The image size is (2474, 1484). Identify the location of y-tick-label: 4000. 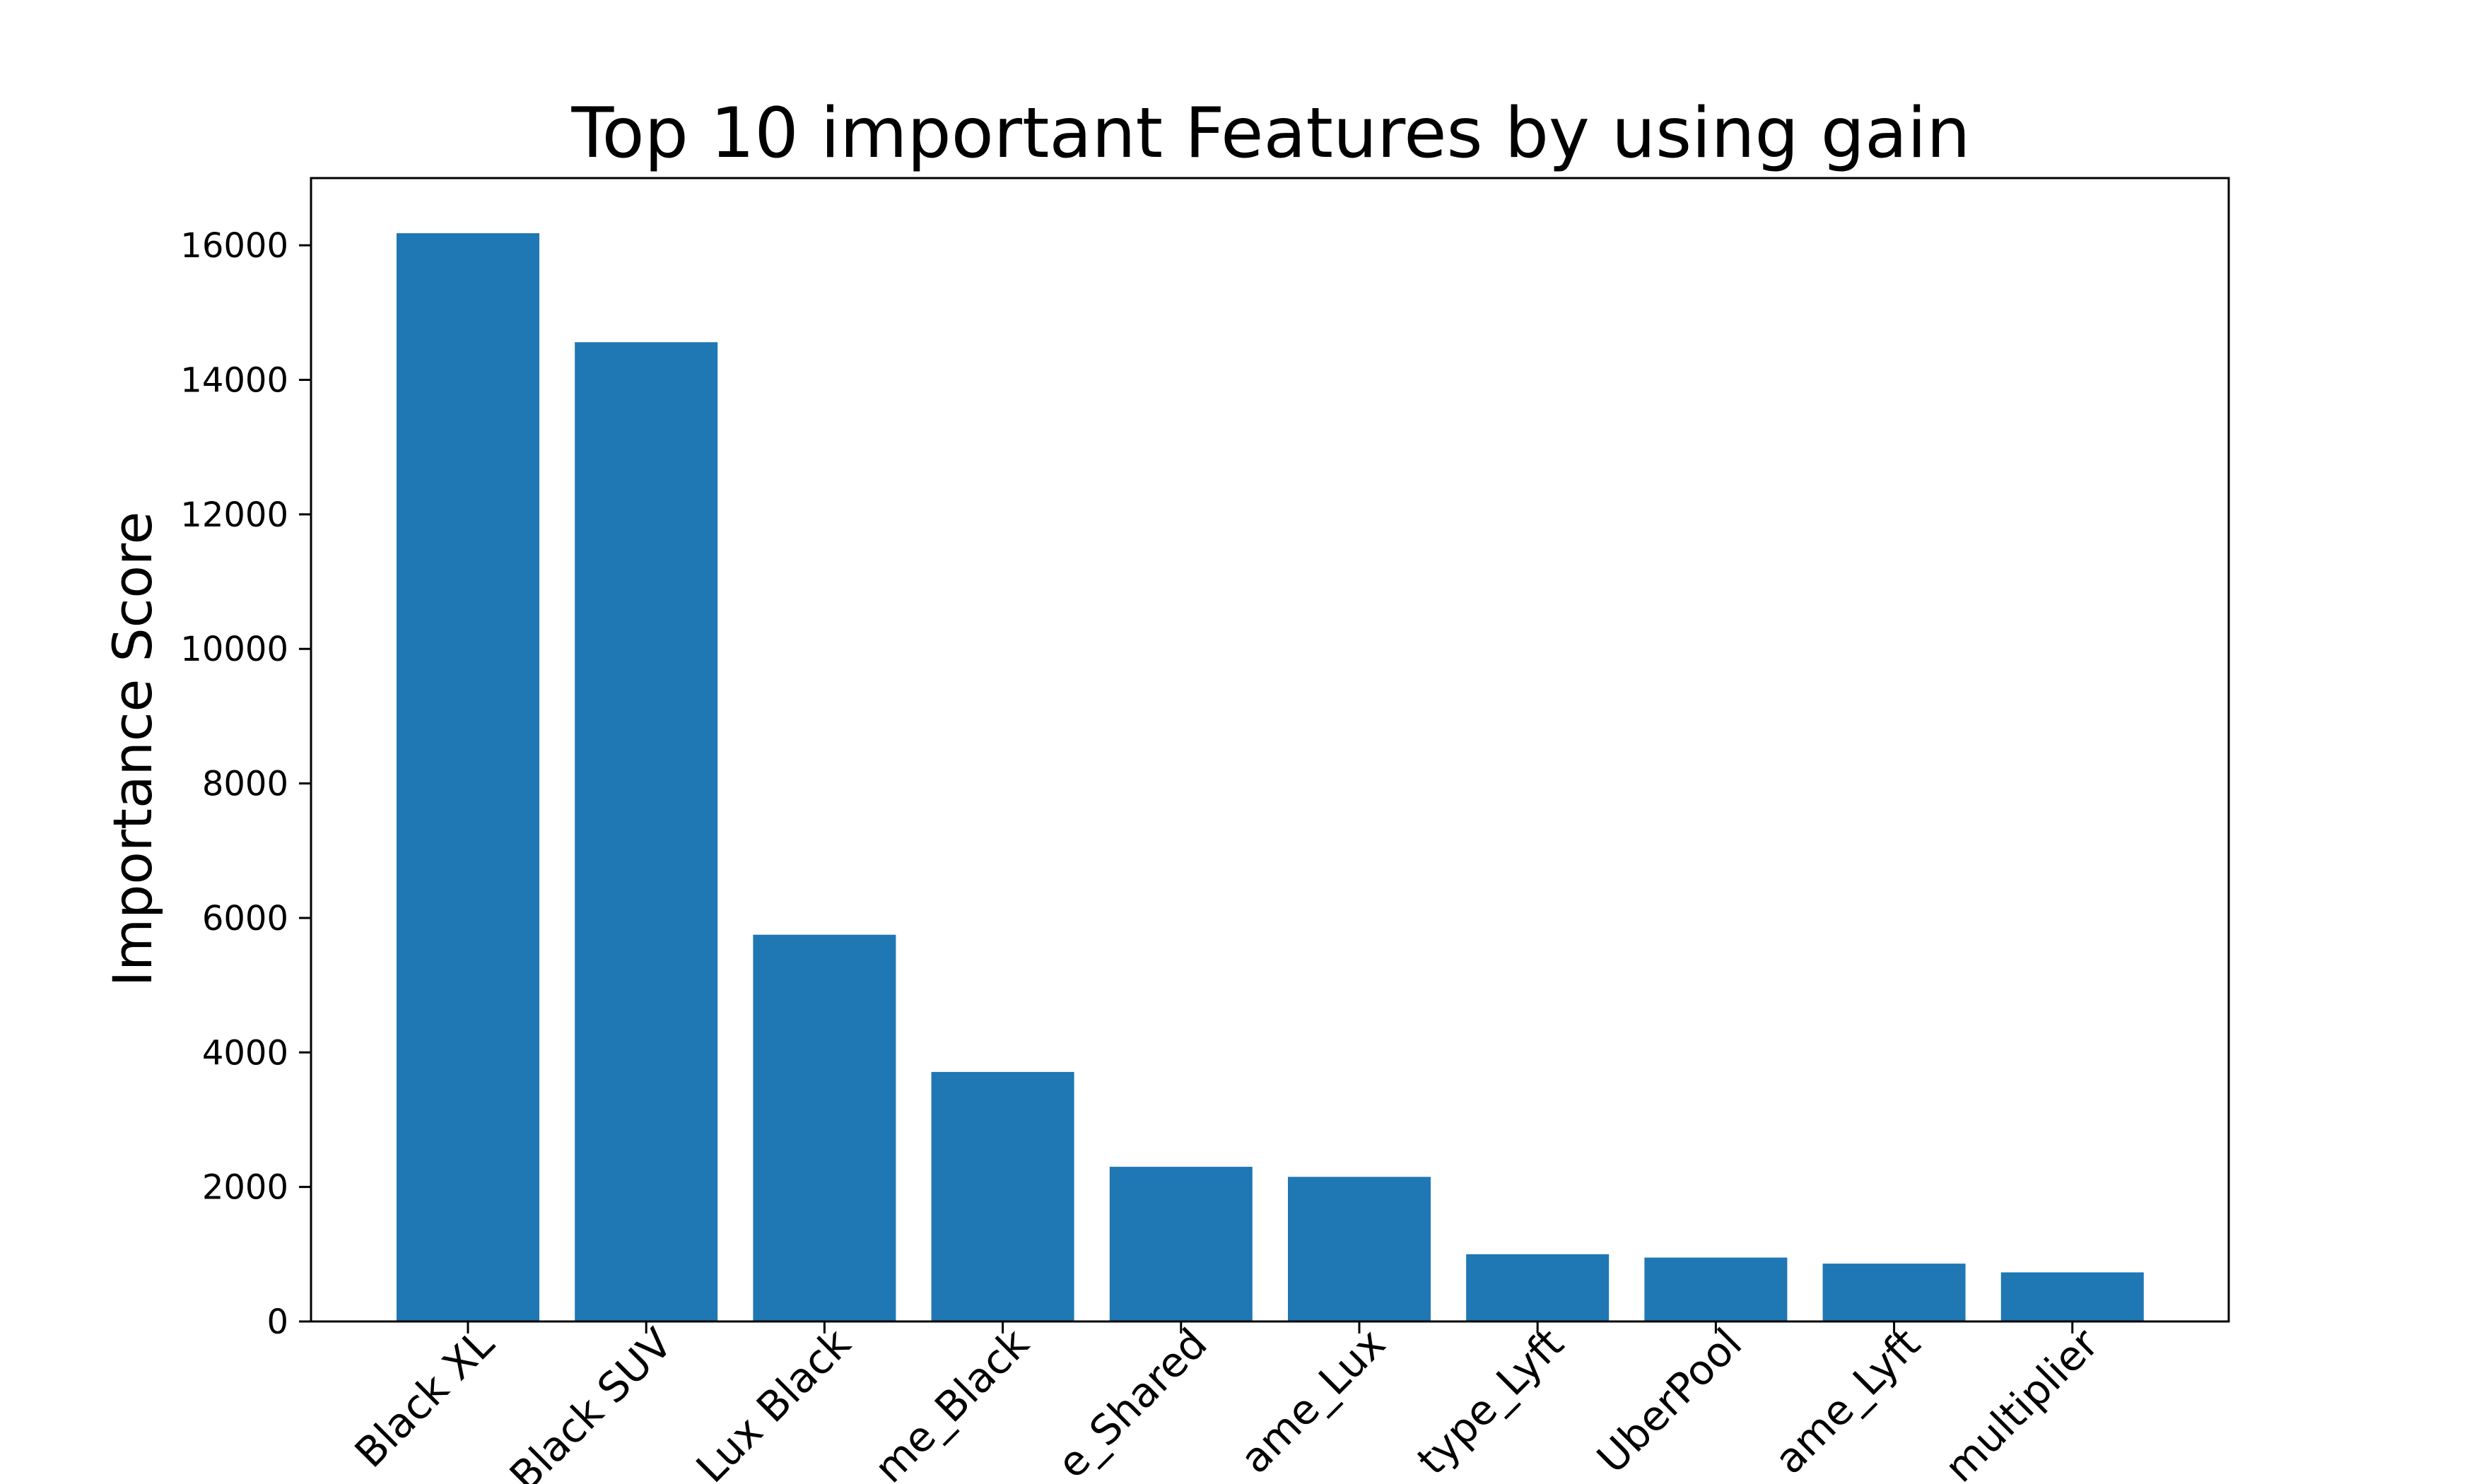
(245, 1053).